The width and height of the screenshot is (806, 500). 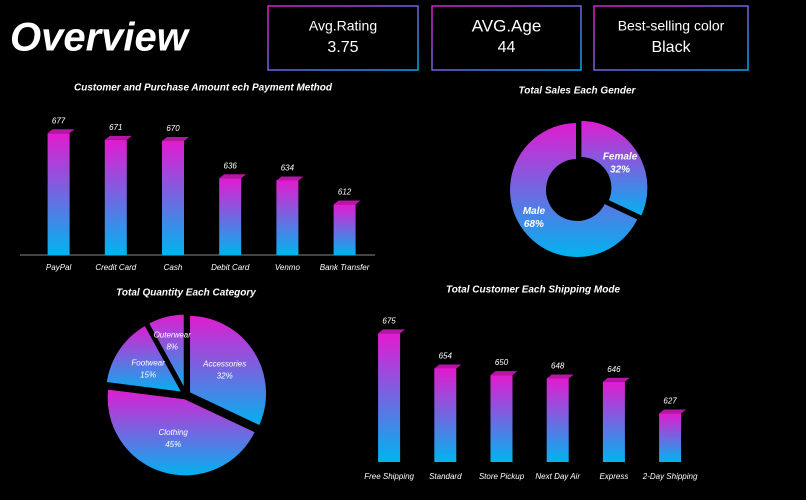 I want to click on data-label: 675, so click(x=389, y=320).